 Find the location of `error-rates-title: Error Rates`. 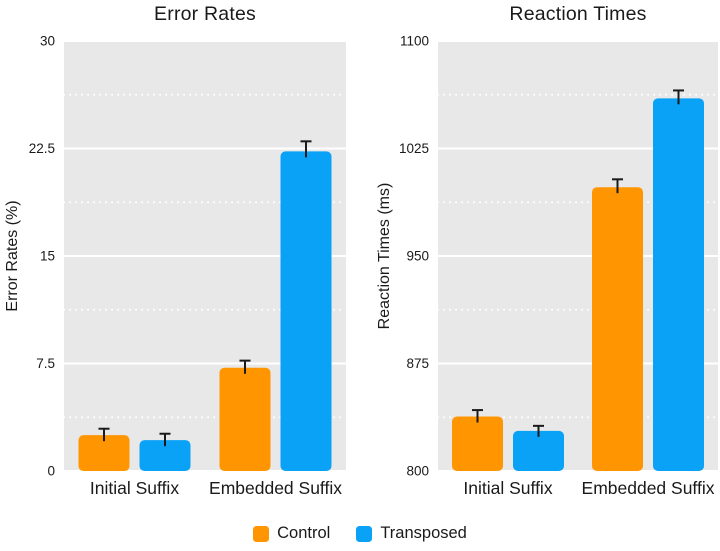

error-rates-title: Error Rates is located at coordinates (205, 14).